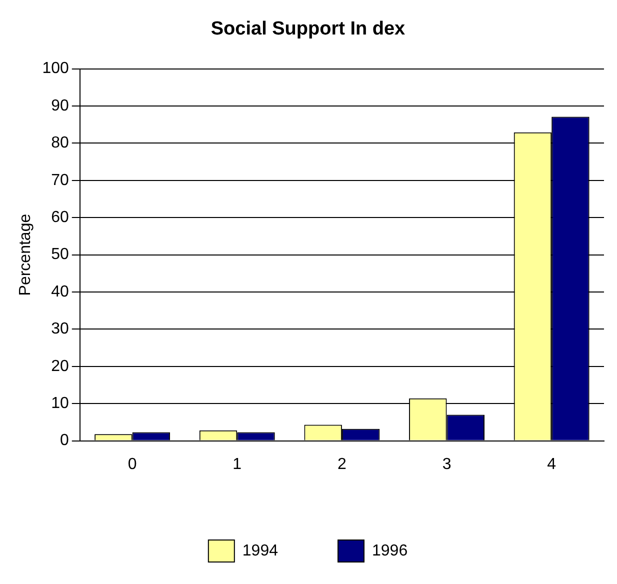 This screenshot has width=617, height=584. What do you see at coordinates (60, 105) in the screenshot?
I see `y-tick-label: 90` at bounding box center [60, 105].